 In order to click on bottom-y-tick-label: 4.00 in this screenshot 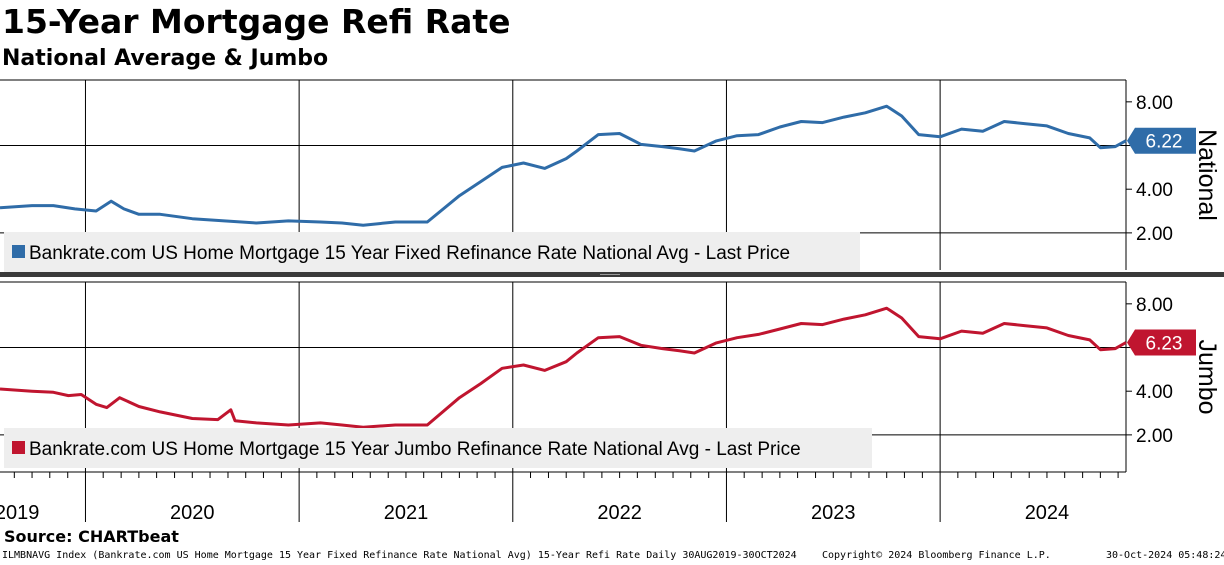, I will do `click(1154, 392)`.